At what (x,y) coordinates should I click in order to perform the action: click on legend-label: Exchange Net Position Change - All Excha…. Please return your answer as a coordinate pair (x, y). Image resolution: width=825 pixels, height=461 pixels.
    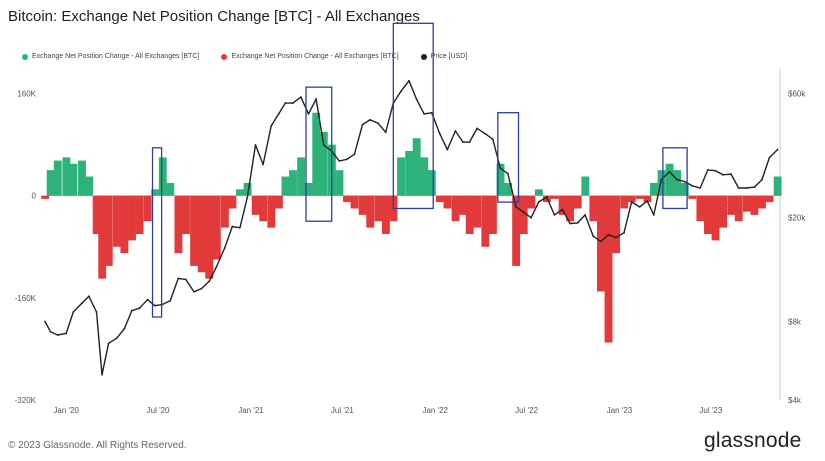
    Looking at the image, I should click on (315, 56).